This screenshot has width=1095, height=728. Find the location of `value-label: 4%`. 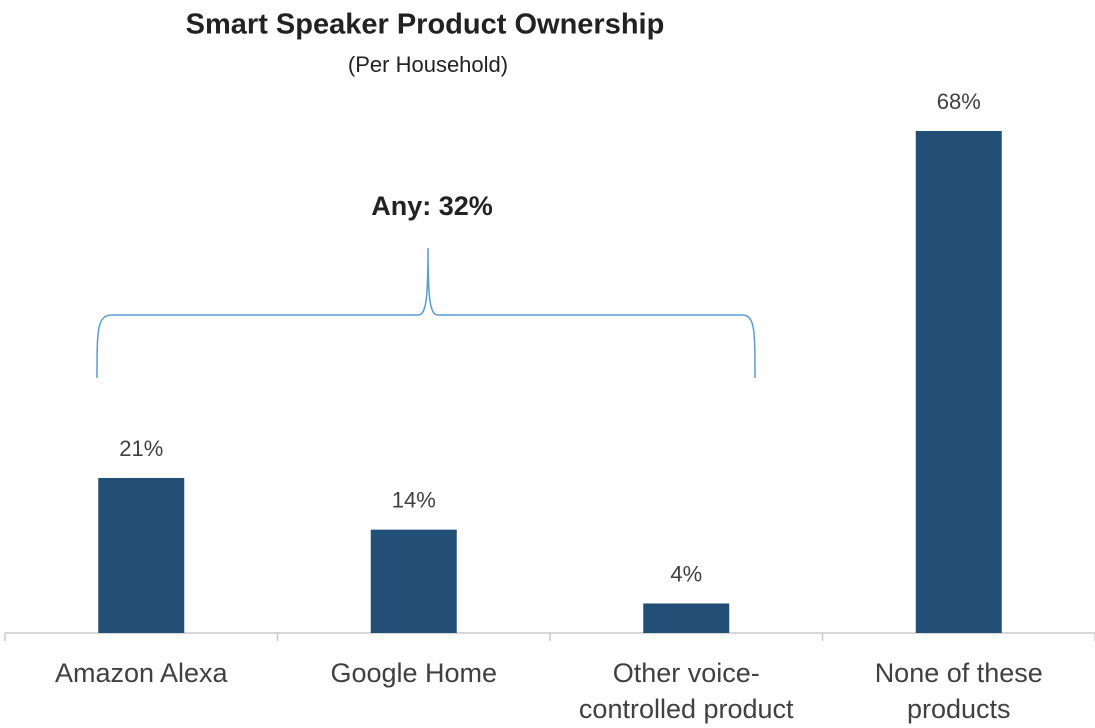

value-label: 4% is located at coordinates (686, 573).